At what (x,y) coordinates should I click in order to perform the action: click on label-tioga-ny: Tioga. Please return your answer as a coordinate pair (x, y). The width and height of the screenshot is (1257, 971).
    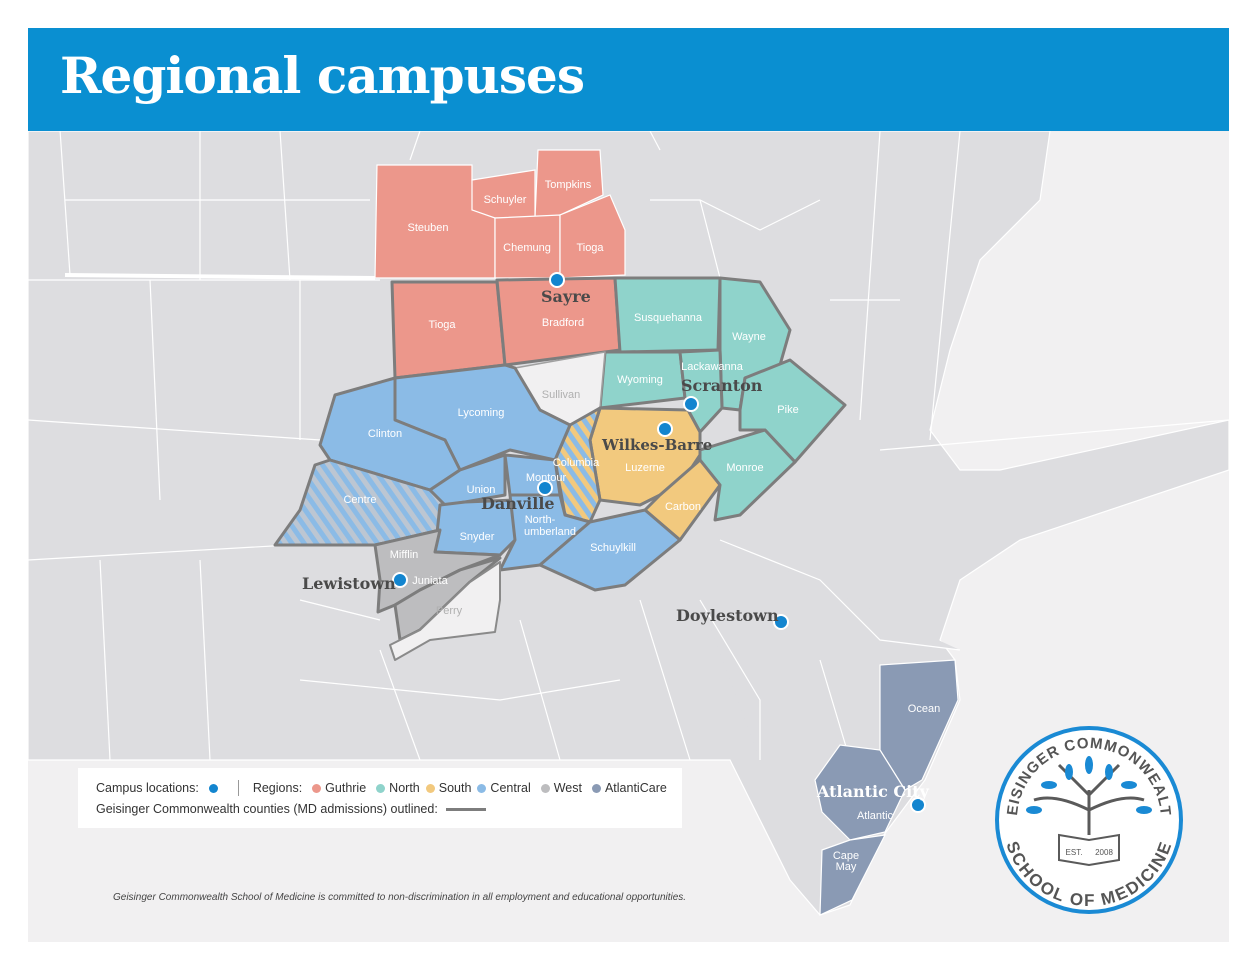
    Looking at the image, I should click on (590, 248).